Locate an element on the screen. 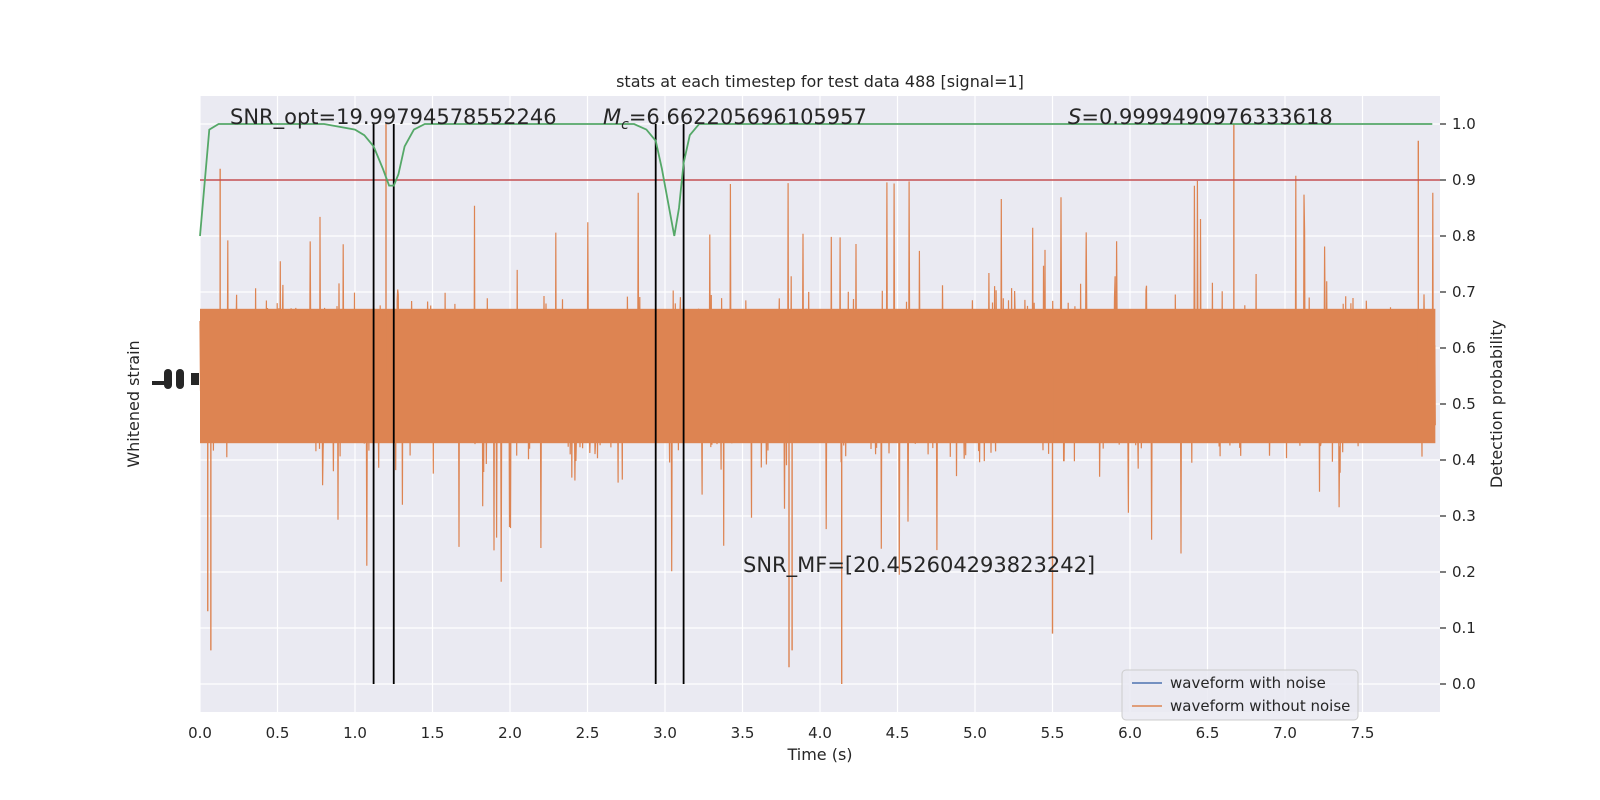 The height and width of the screenshot is (800, 1600). annotation-s: S=0.9999490976333618 is located at coordinates (1200, 117).